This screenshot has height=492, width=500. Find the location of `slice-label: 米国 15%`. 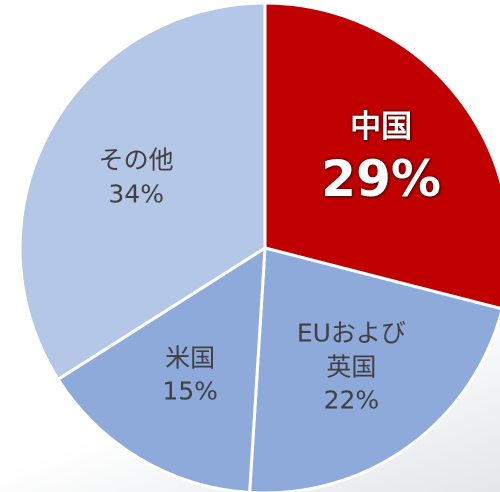

slice-label: 米国 15% is located at coordinates (190, 375).